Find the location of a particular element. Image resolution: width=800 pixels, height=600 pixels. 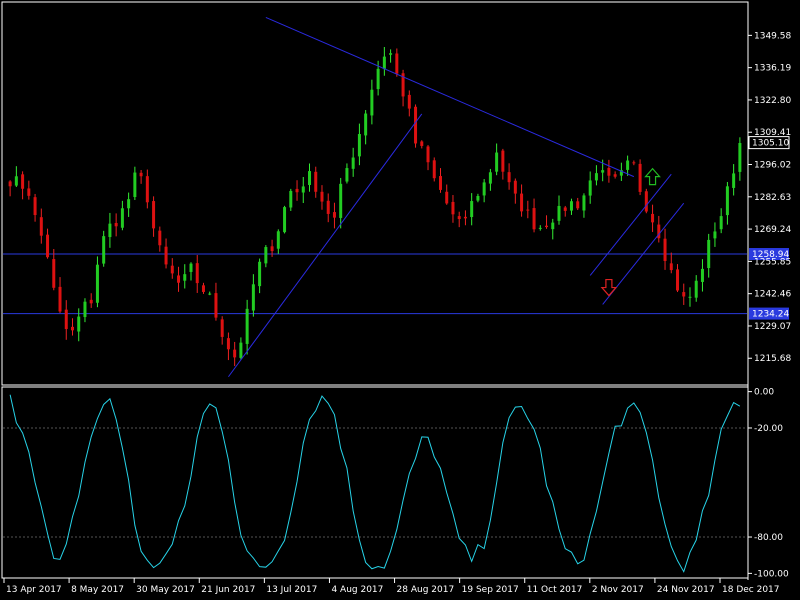

time-tick-label: 13 Jul 2017 is located at coordinates (291, 590).